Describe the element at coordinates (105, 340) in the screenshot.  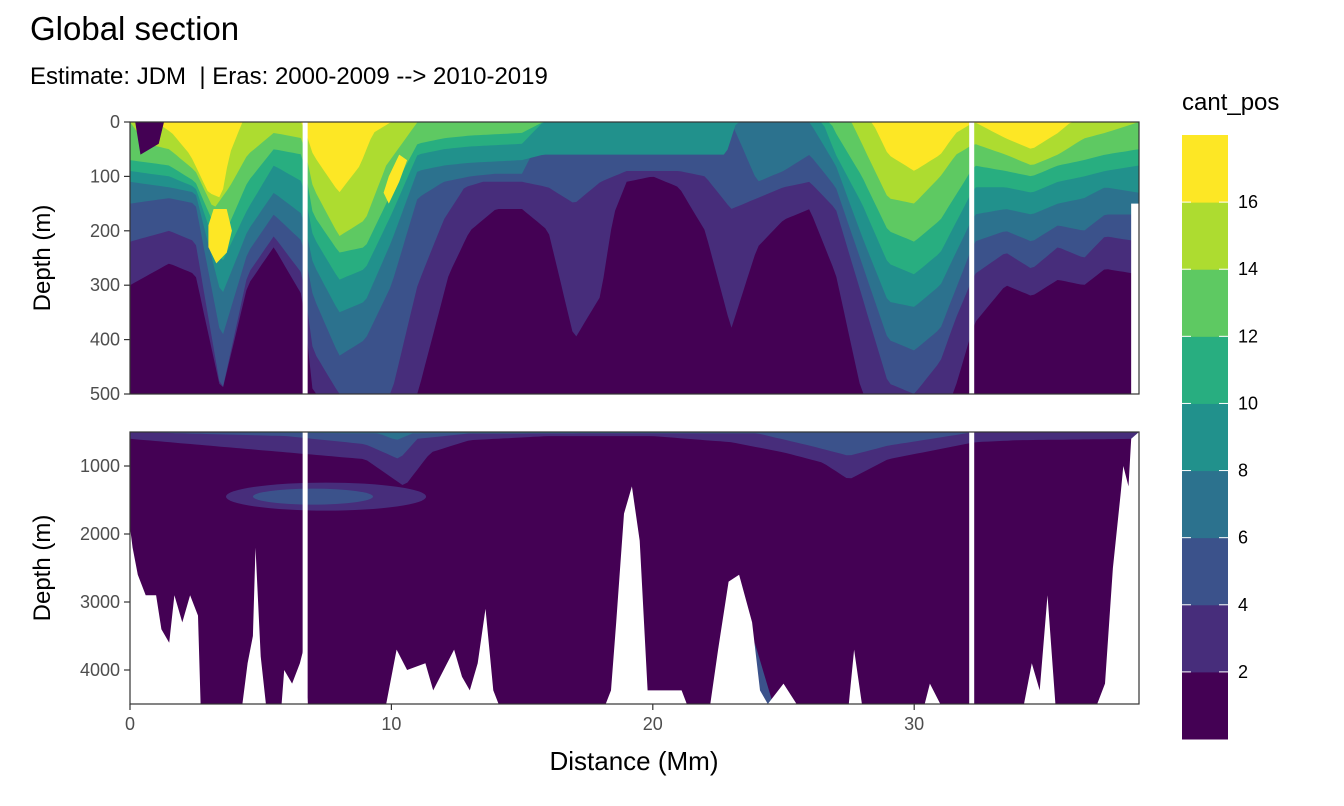
I see `y-tick-label: 400` at that location.